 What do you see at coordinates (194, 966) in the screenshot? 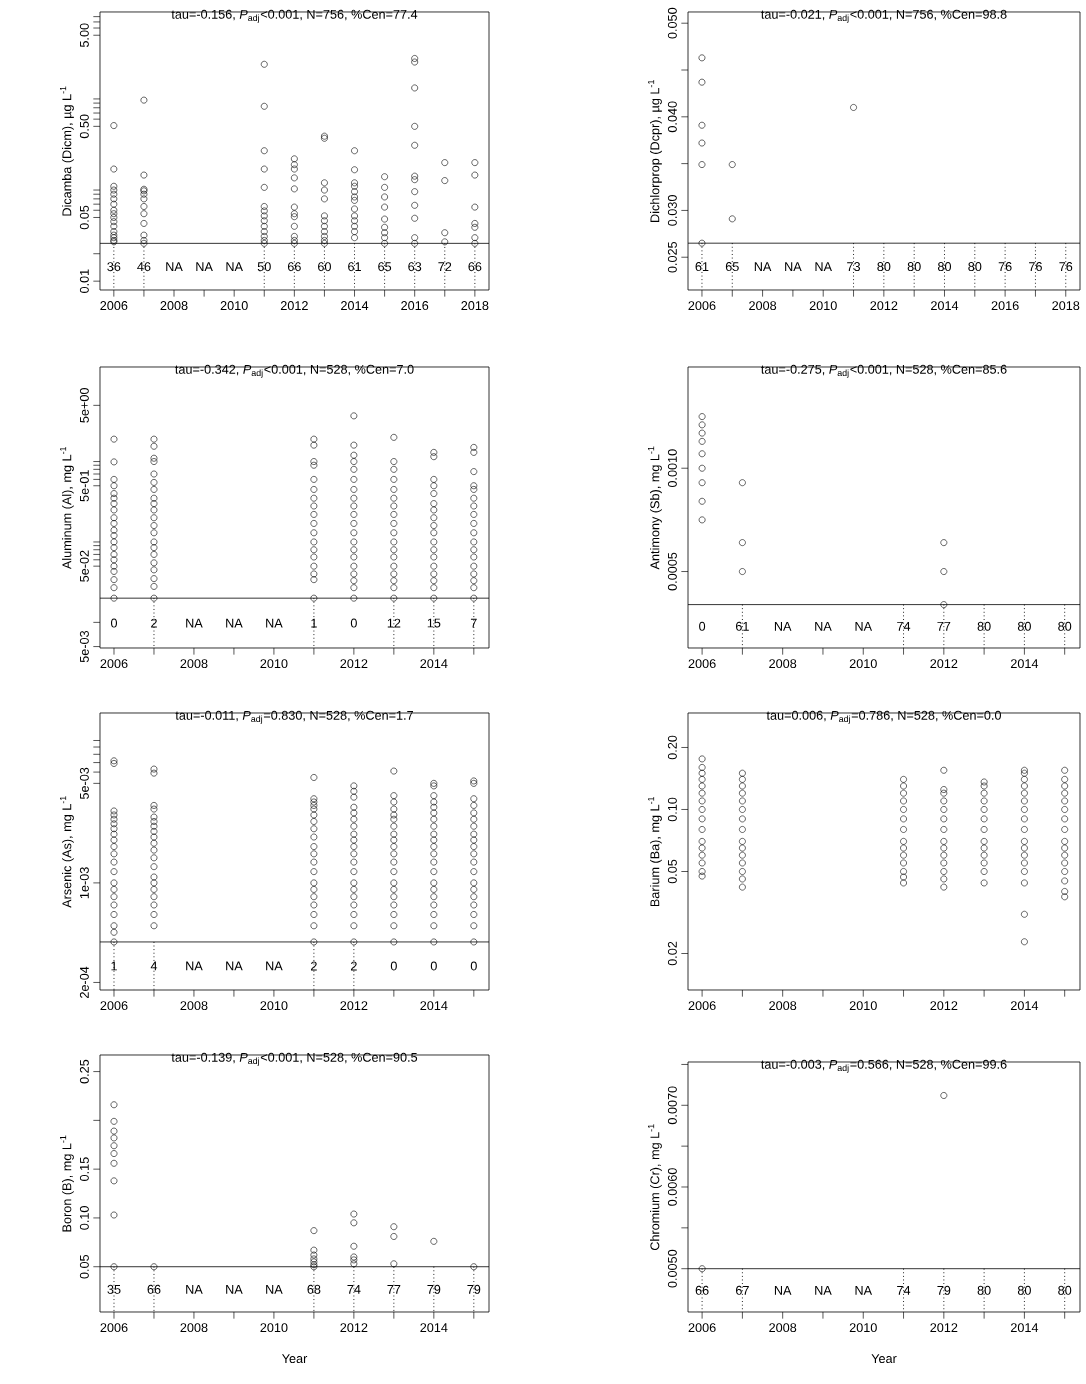
I see `annotation: NA` at bounding box center [194, 966].